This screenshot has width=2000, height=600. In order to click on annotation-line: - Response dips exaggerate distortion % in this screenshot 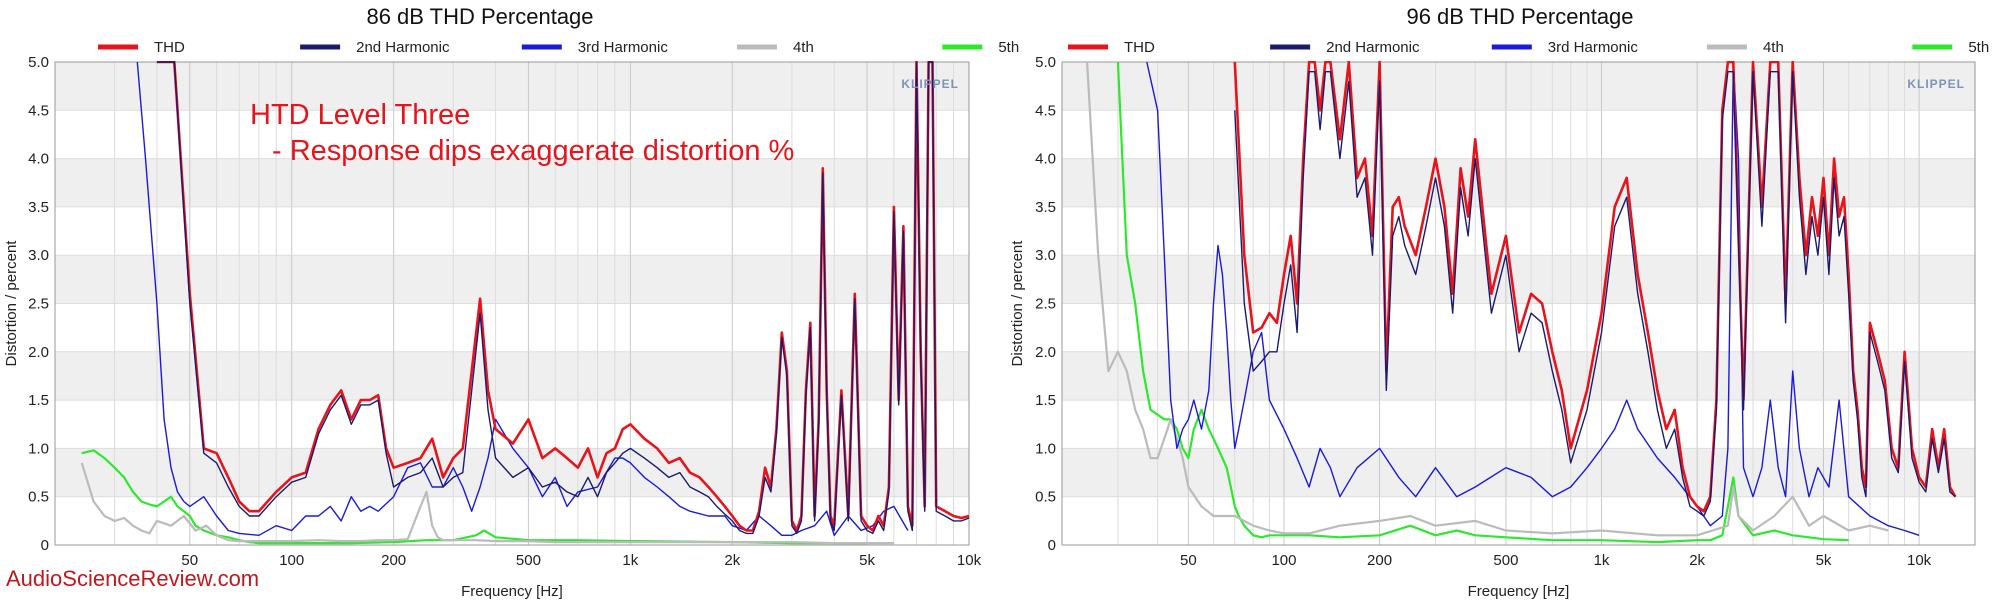, I will do `click(533, 151)`.